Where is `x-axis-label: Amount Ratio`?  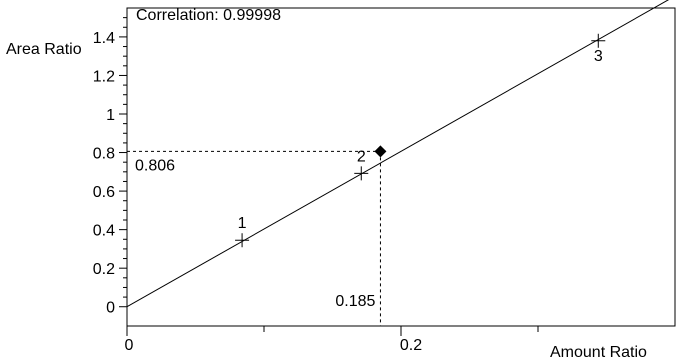
x-axis-label: Amount Ratio is located at coordinates (598, 352).